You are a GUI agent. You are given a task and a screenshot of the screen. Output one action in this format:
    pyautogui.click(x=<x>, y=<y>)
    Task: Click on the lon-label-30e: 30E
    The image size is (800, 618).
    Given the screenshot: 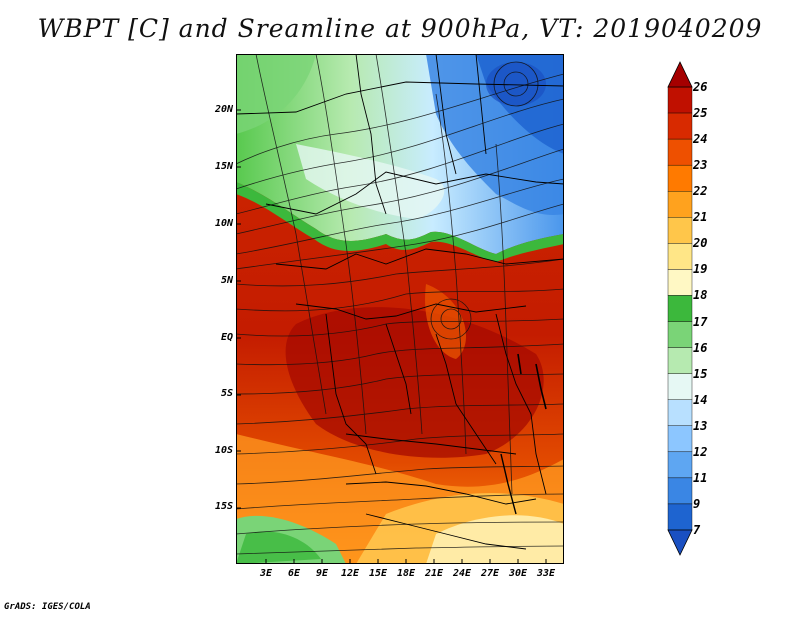 What is the action you would take?
    pyautogui.click(x=518, y=573)
    